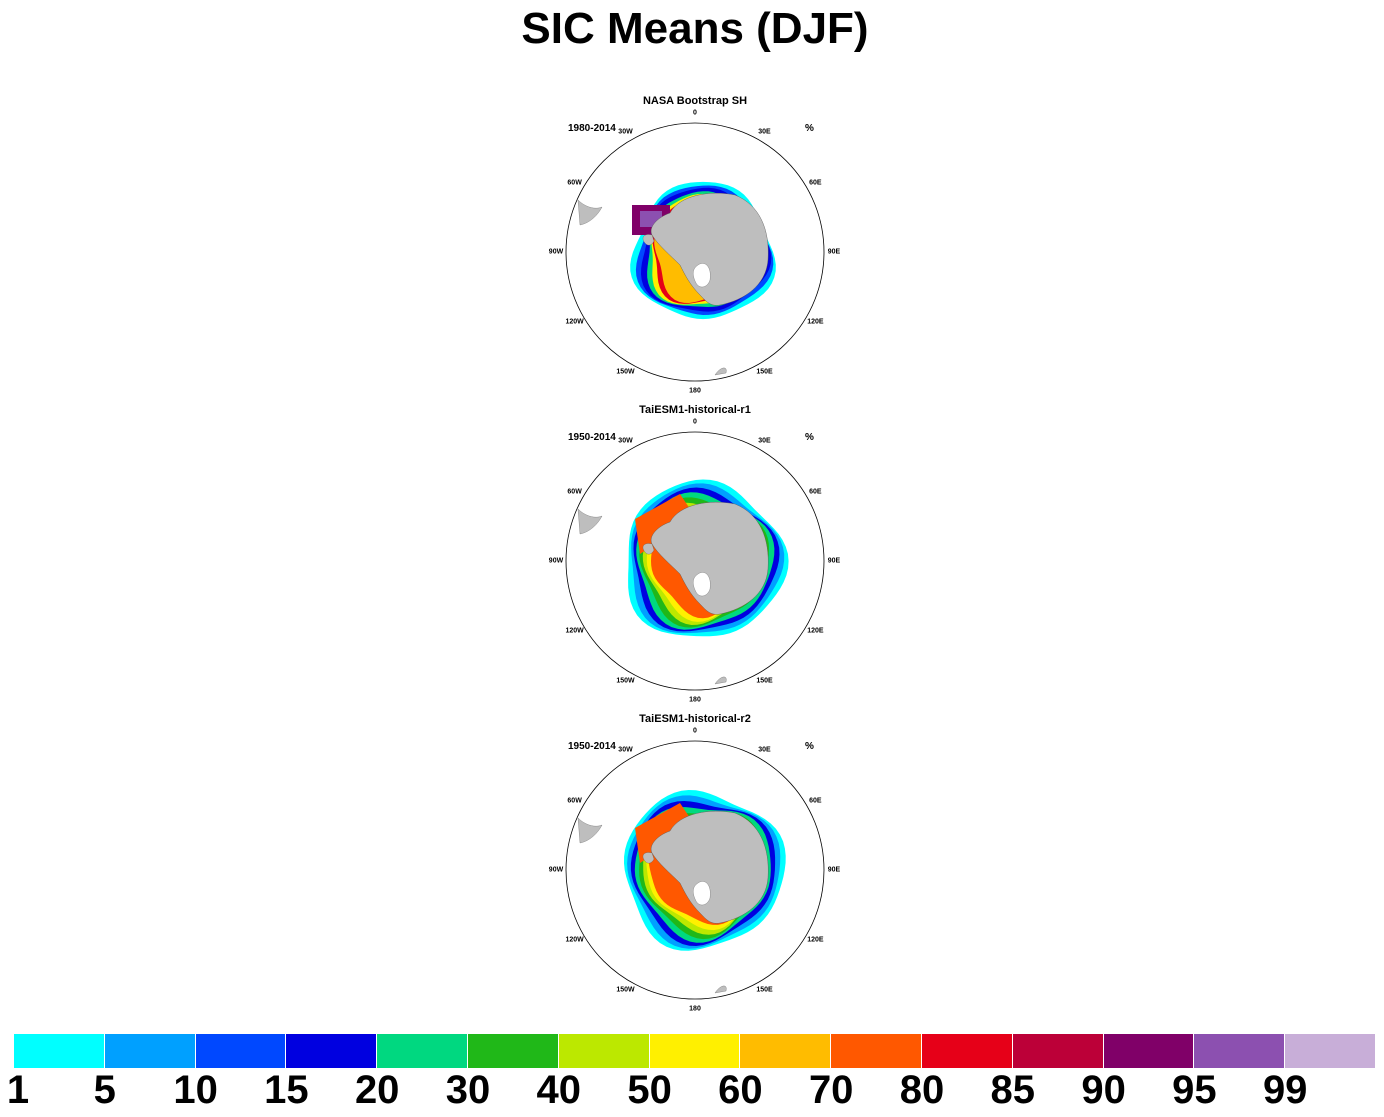 Image resolution: width=1384 pixels, height=1117 pixels. I want to click on colorbar-label: 50, so click(649, 1090).